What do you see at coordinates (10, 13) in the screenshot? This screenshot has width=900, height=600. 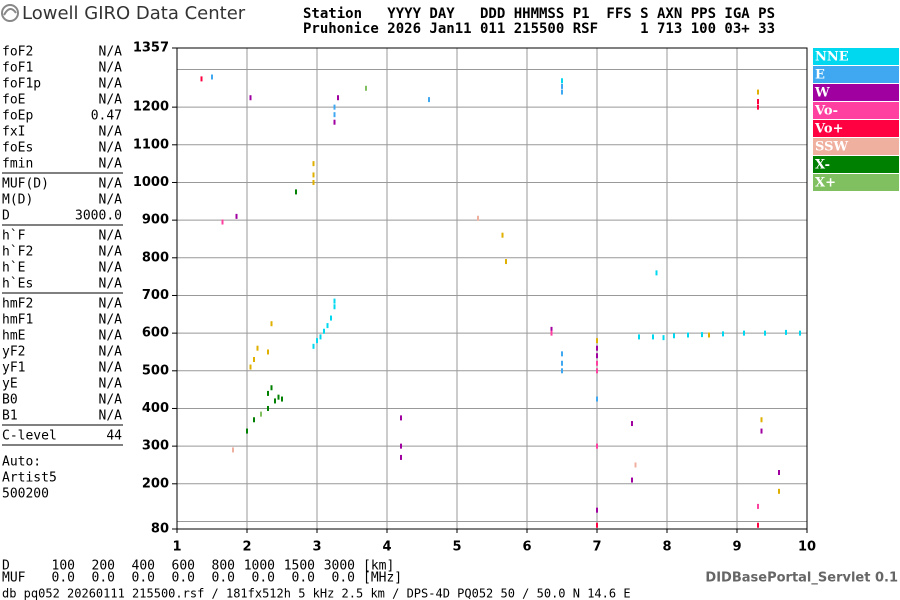 I see `logo` at bounding box center [10, 13].